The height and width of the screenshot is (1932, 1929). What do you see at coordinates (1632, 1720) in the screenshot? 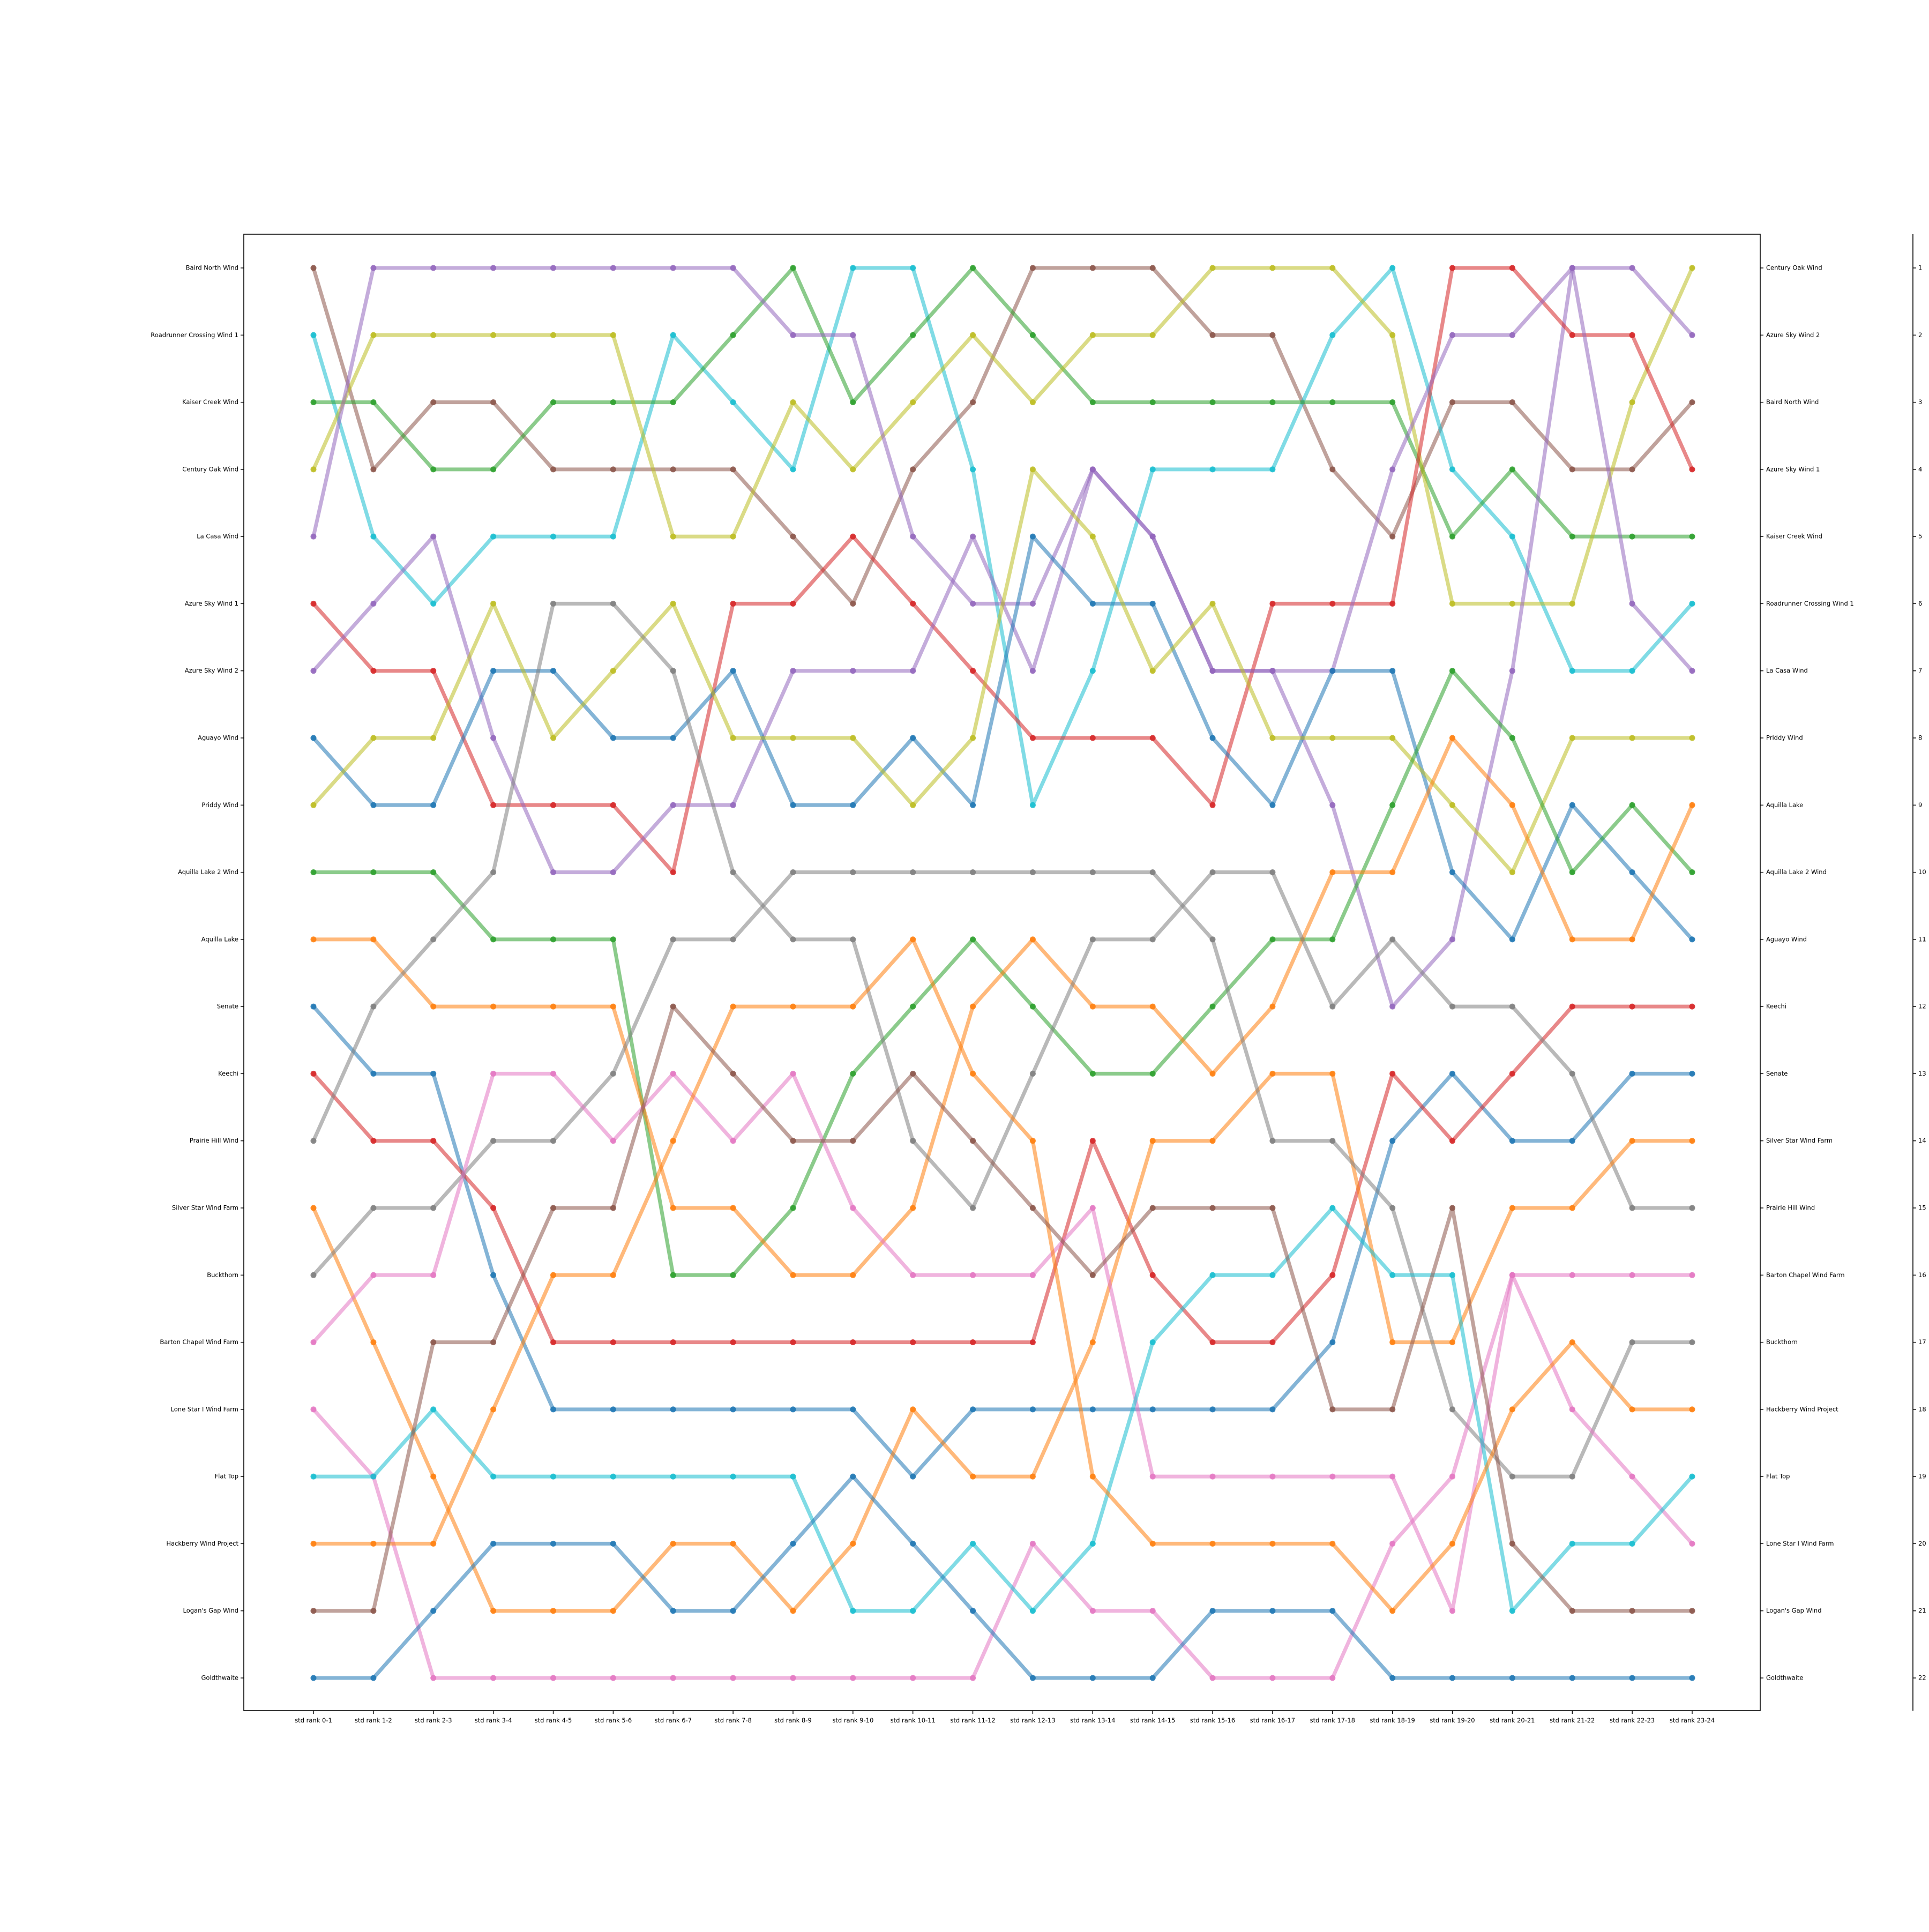
I see `x-tick-label: std rank 22-23` at bounding box center [1632, 1720].